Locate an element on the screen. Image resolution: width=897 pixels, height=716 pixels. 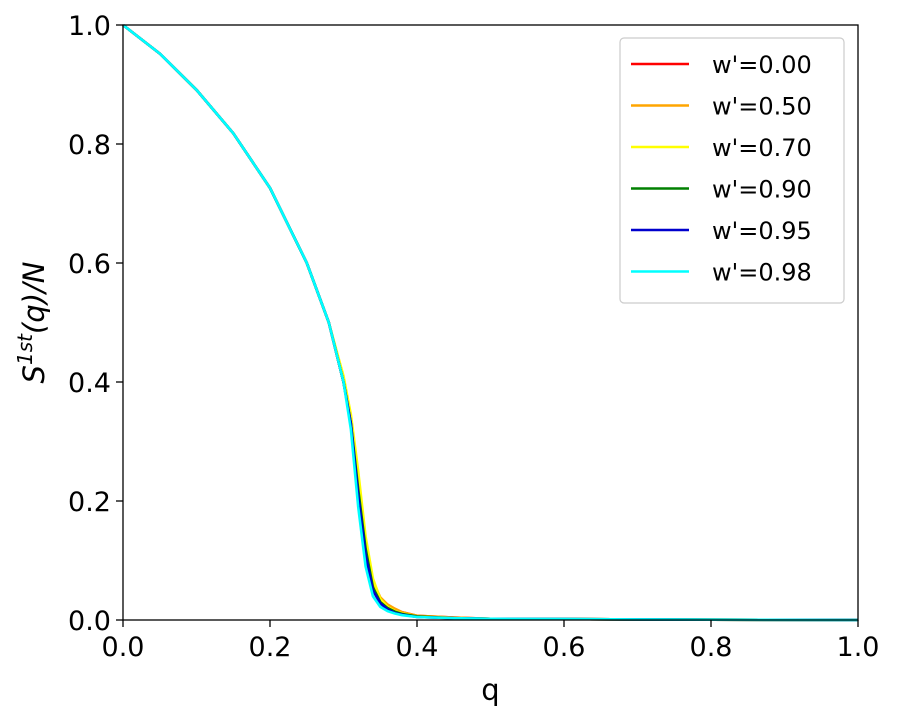
y-tick-label-5: 1.0 is located at coordinates (89, 26).